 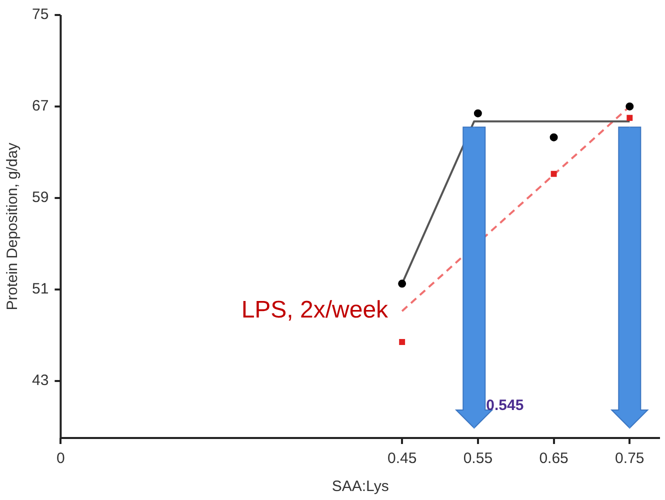 What do you see at coordinates (629, 459) in the screenshot?
I see `x-tick-label: 0.75` at bounding box center [629, 459].